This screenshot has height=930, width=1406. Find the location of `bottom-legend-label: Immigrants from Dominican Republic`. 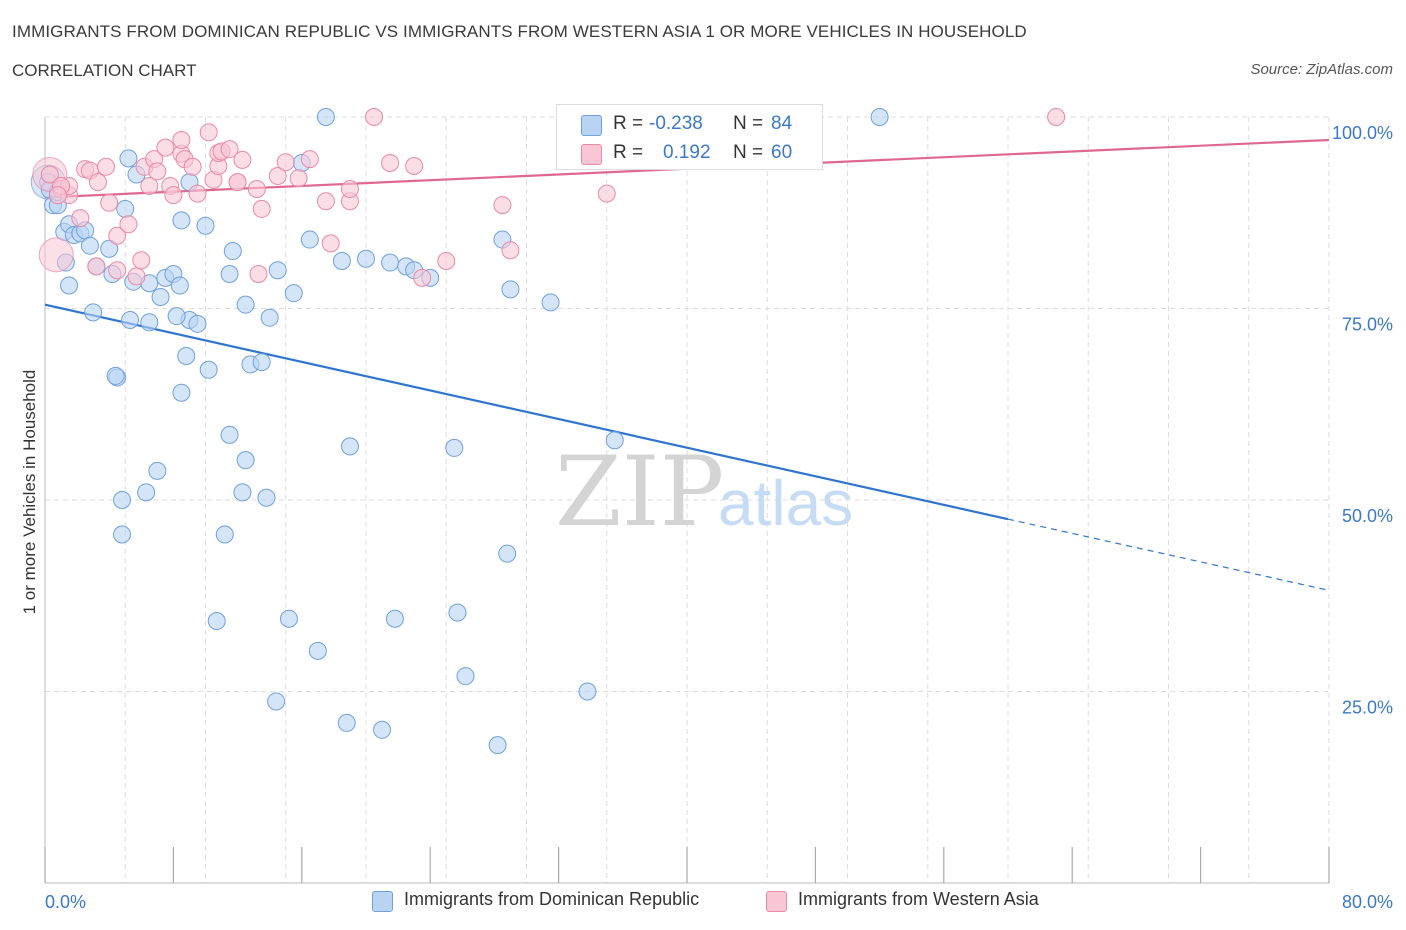

bottom-legend-label: Immigrants from Dominican Republic is located at coordinates (552, 899).